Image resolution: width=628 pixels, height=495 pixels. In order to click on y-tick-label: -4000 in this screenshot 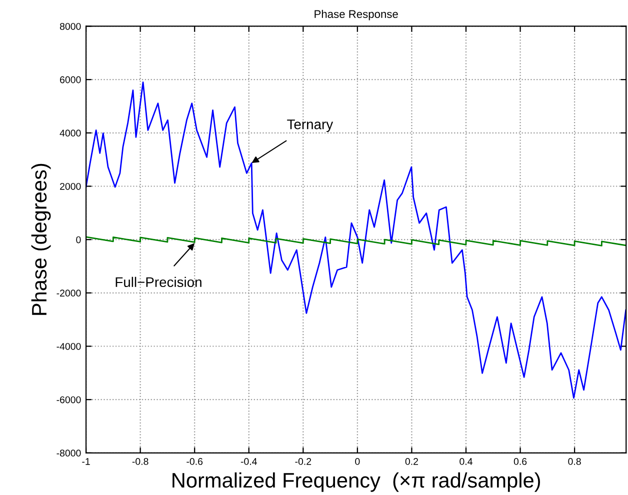, I will do `click(68, 346)`.